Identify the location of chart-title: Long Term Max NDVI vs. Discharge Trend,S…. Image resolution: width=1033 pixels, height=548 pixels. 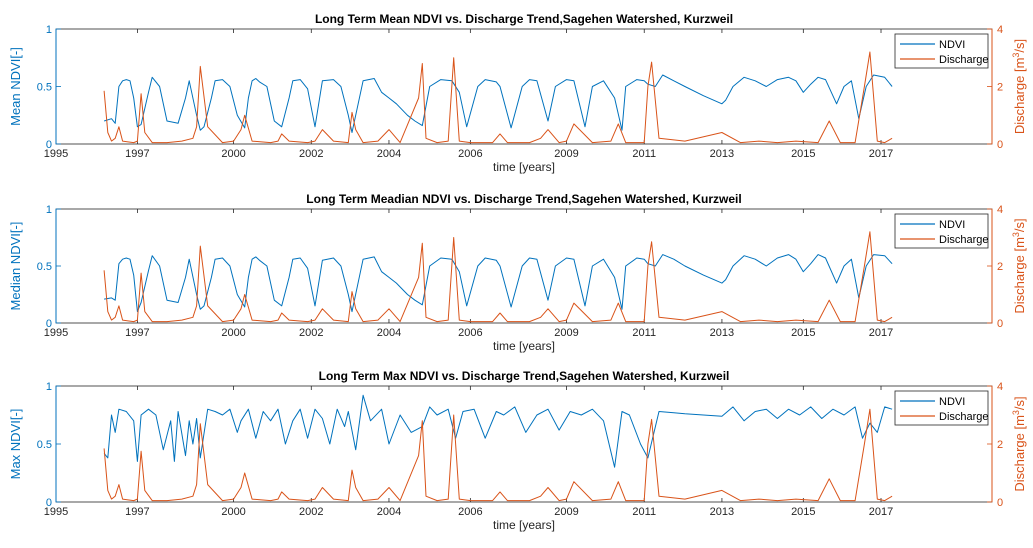
(524, 376).